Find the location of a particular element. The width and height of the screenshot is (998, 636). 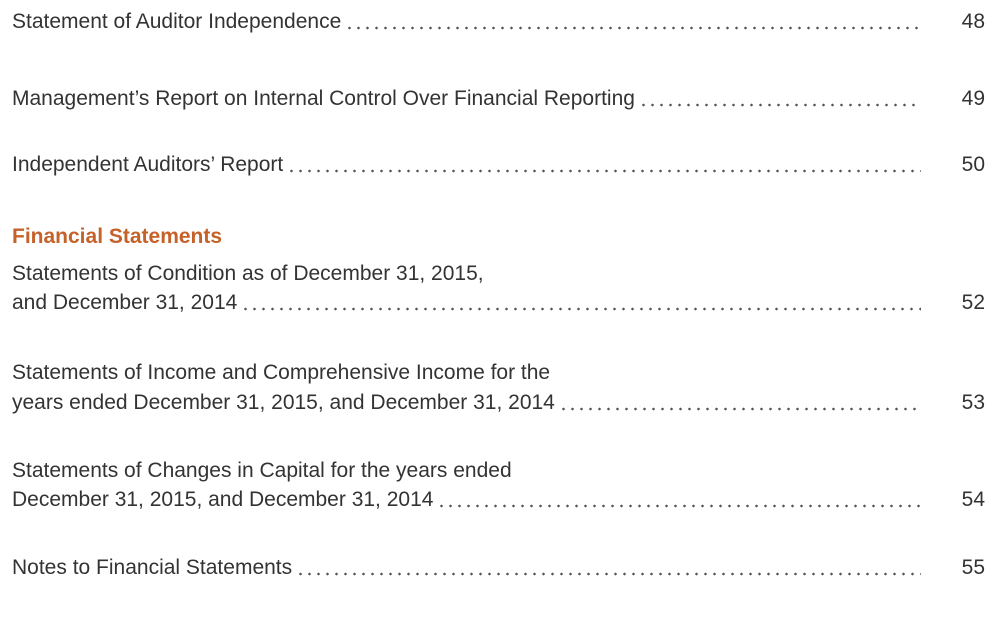

toc-entry-line: Statement of Auditor Independence 48 is located at coordinates (498, 22).